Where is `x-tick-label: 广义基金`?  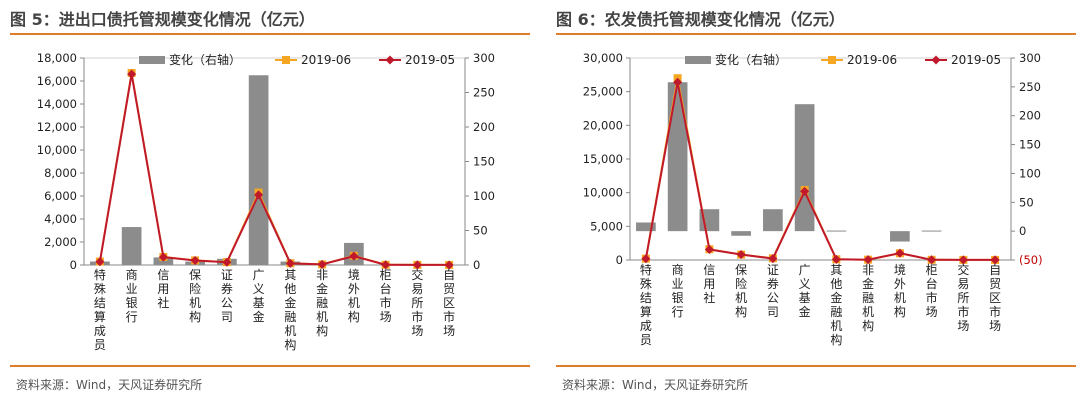 x-tick-label: 广义基金 is located at coordinates (805, 291).